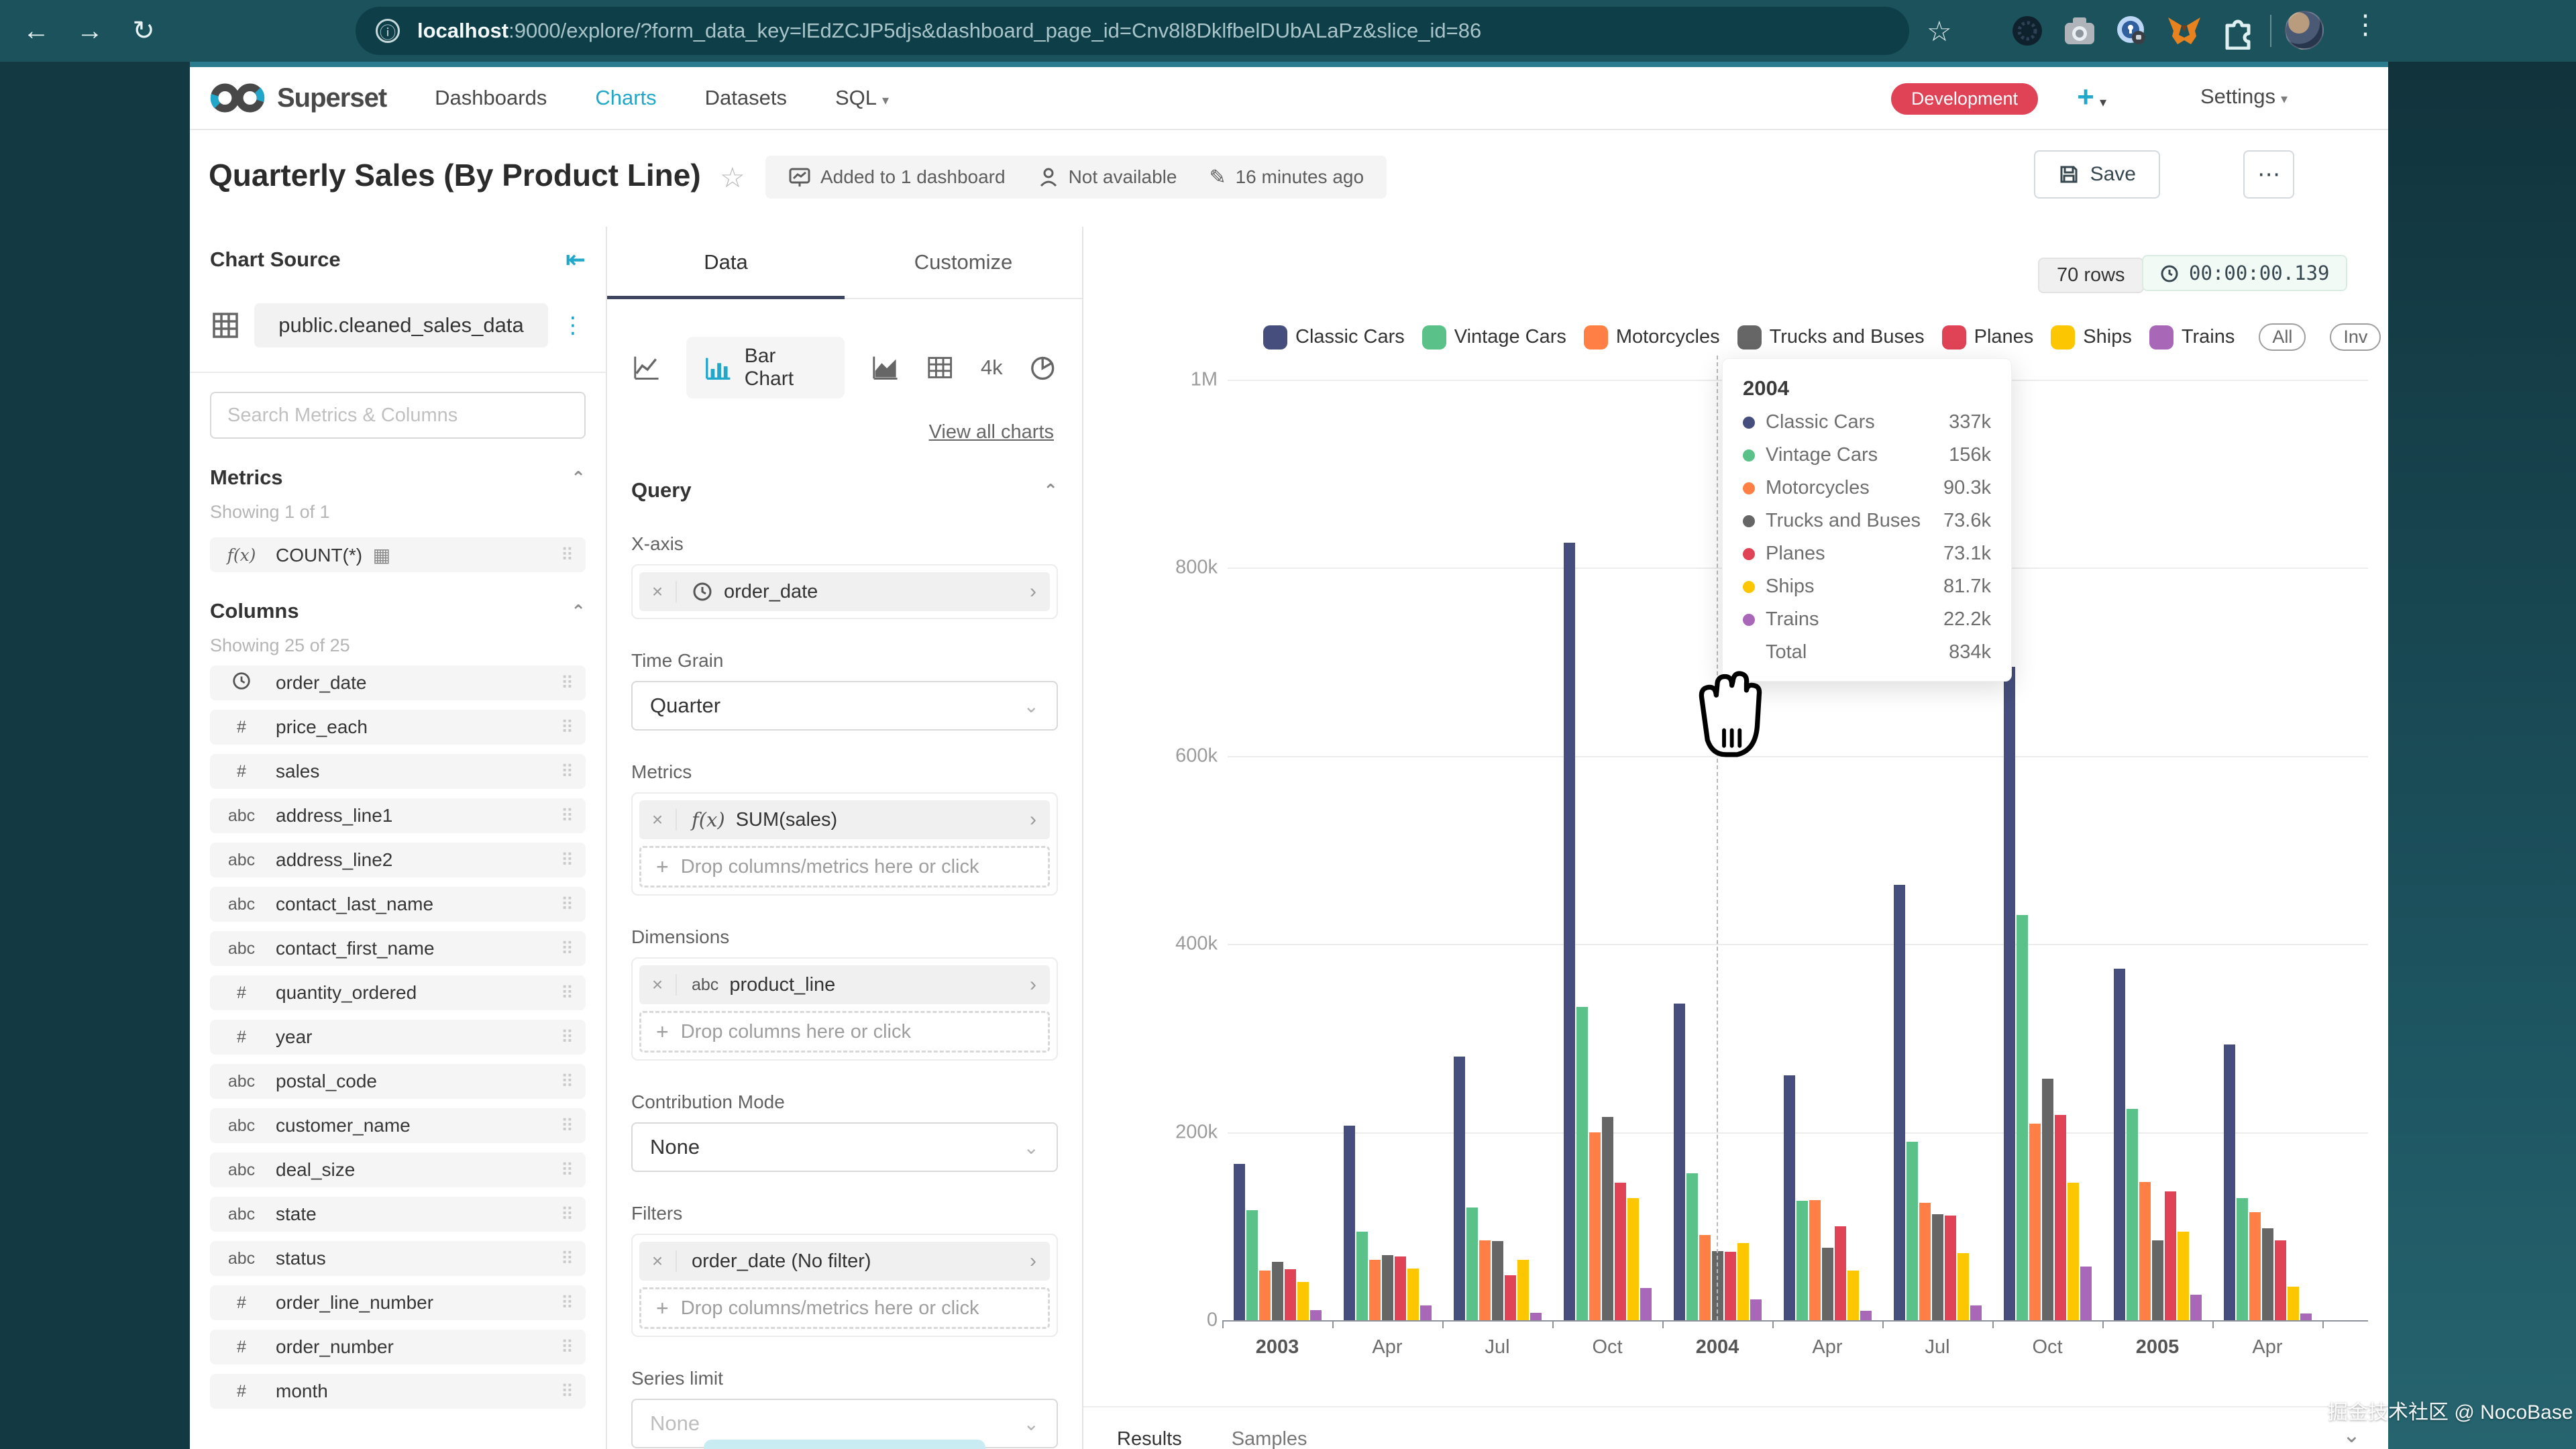 The image size is (2576, 1449). What do you see at coordinates (844, 591) in the screenshot?
I see `x-axis-pill: × order_date ›` at bounding box center [844, 591].